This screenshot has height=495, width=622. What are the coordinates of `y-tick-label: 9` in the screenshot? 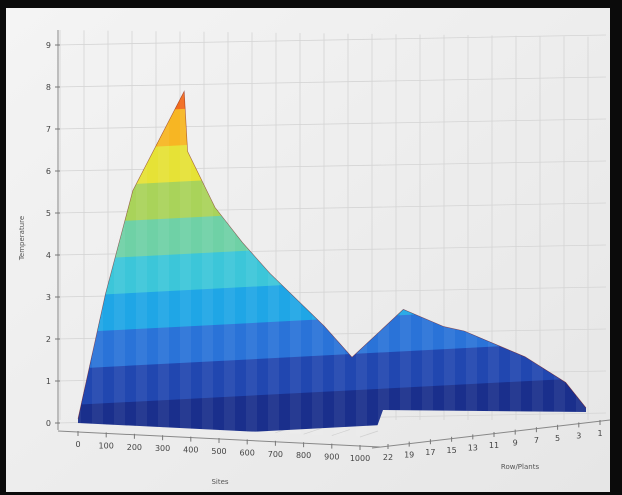 It's located at (48, 45).